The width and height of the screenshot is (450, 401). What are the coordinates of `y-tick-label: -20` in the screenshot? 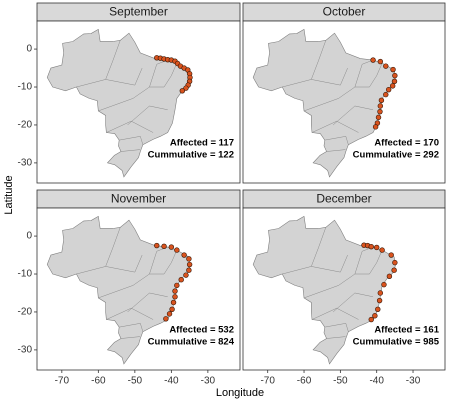 It's located at (25, 125).